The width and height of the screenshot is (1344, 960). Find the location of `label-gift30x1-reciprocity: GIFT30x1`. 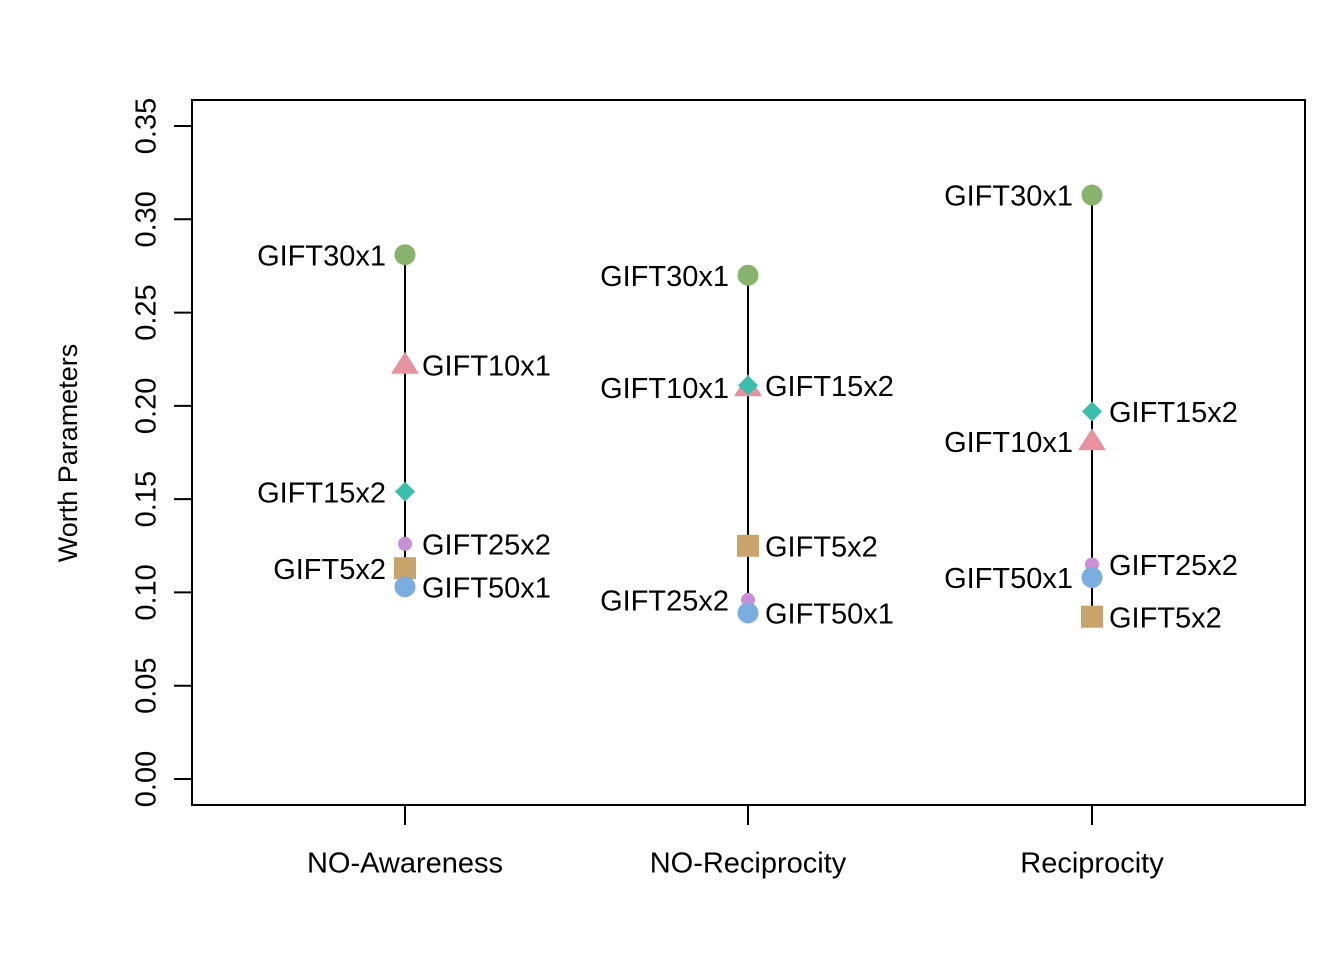

label-gift30x1-reciprocity: GIFT30x1 is located at coordinates (1008, 197).